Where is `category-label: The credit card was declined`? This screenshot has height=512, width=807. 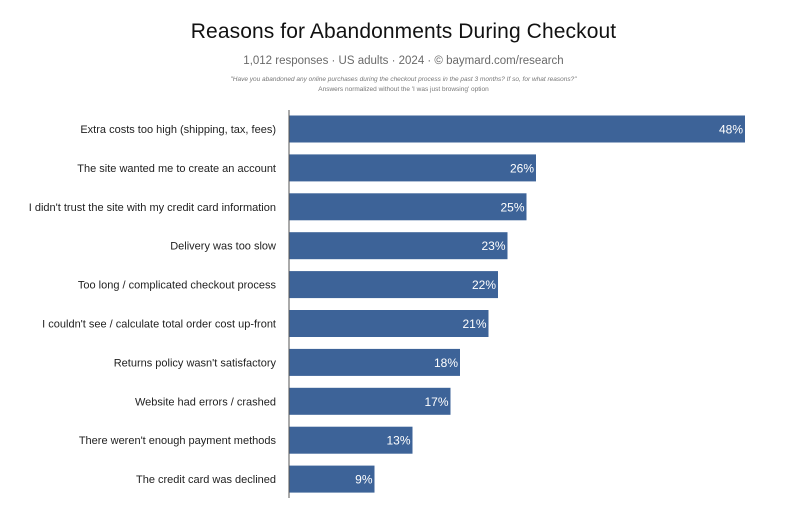
category-label: The credit card was declined is located at coordinates (206, 480).